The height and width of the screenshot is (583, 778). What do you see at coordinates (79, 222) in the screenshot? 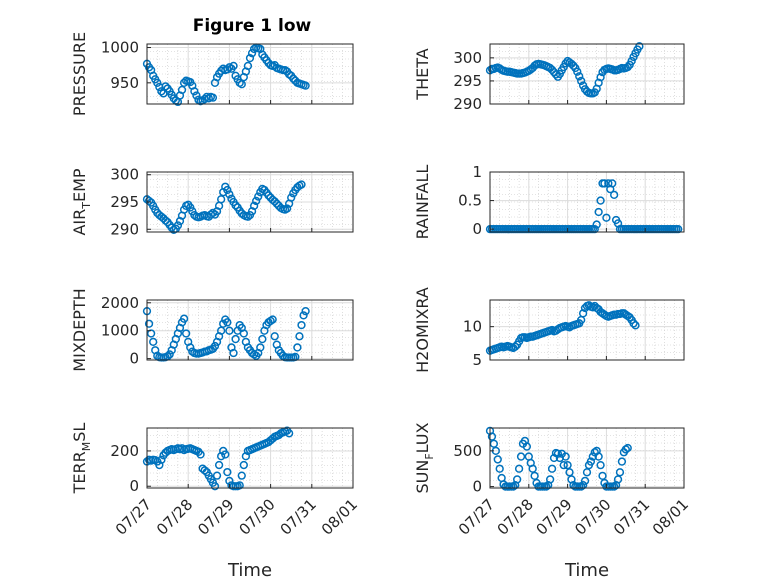
I see `y-axis-label-main: AIR` at bounding box center [79, 222].